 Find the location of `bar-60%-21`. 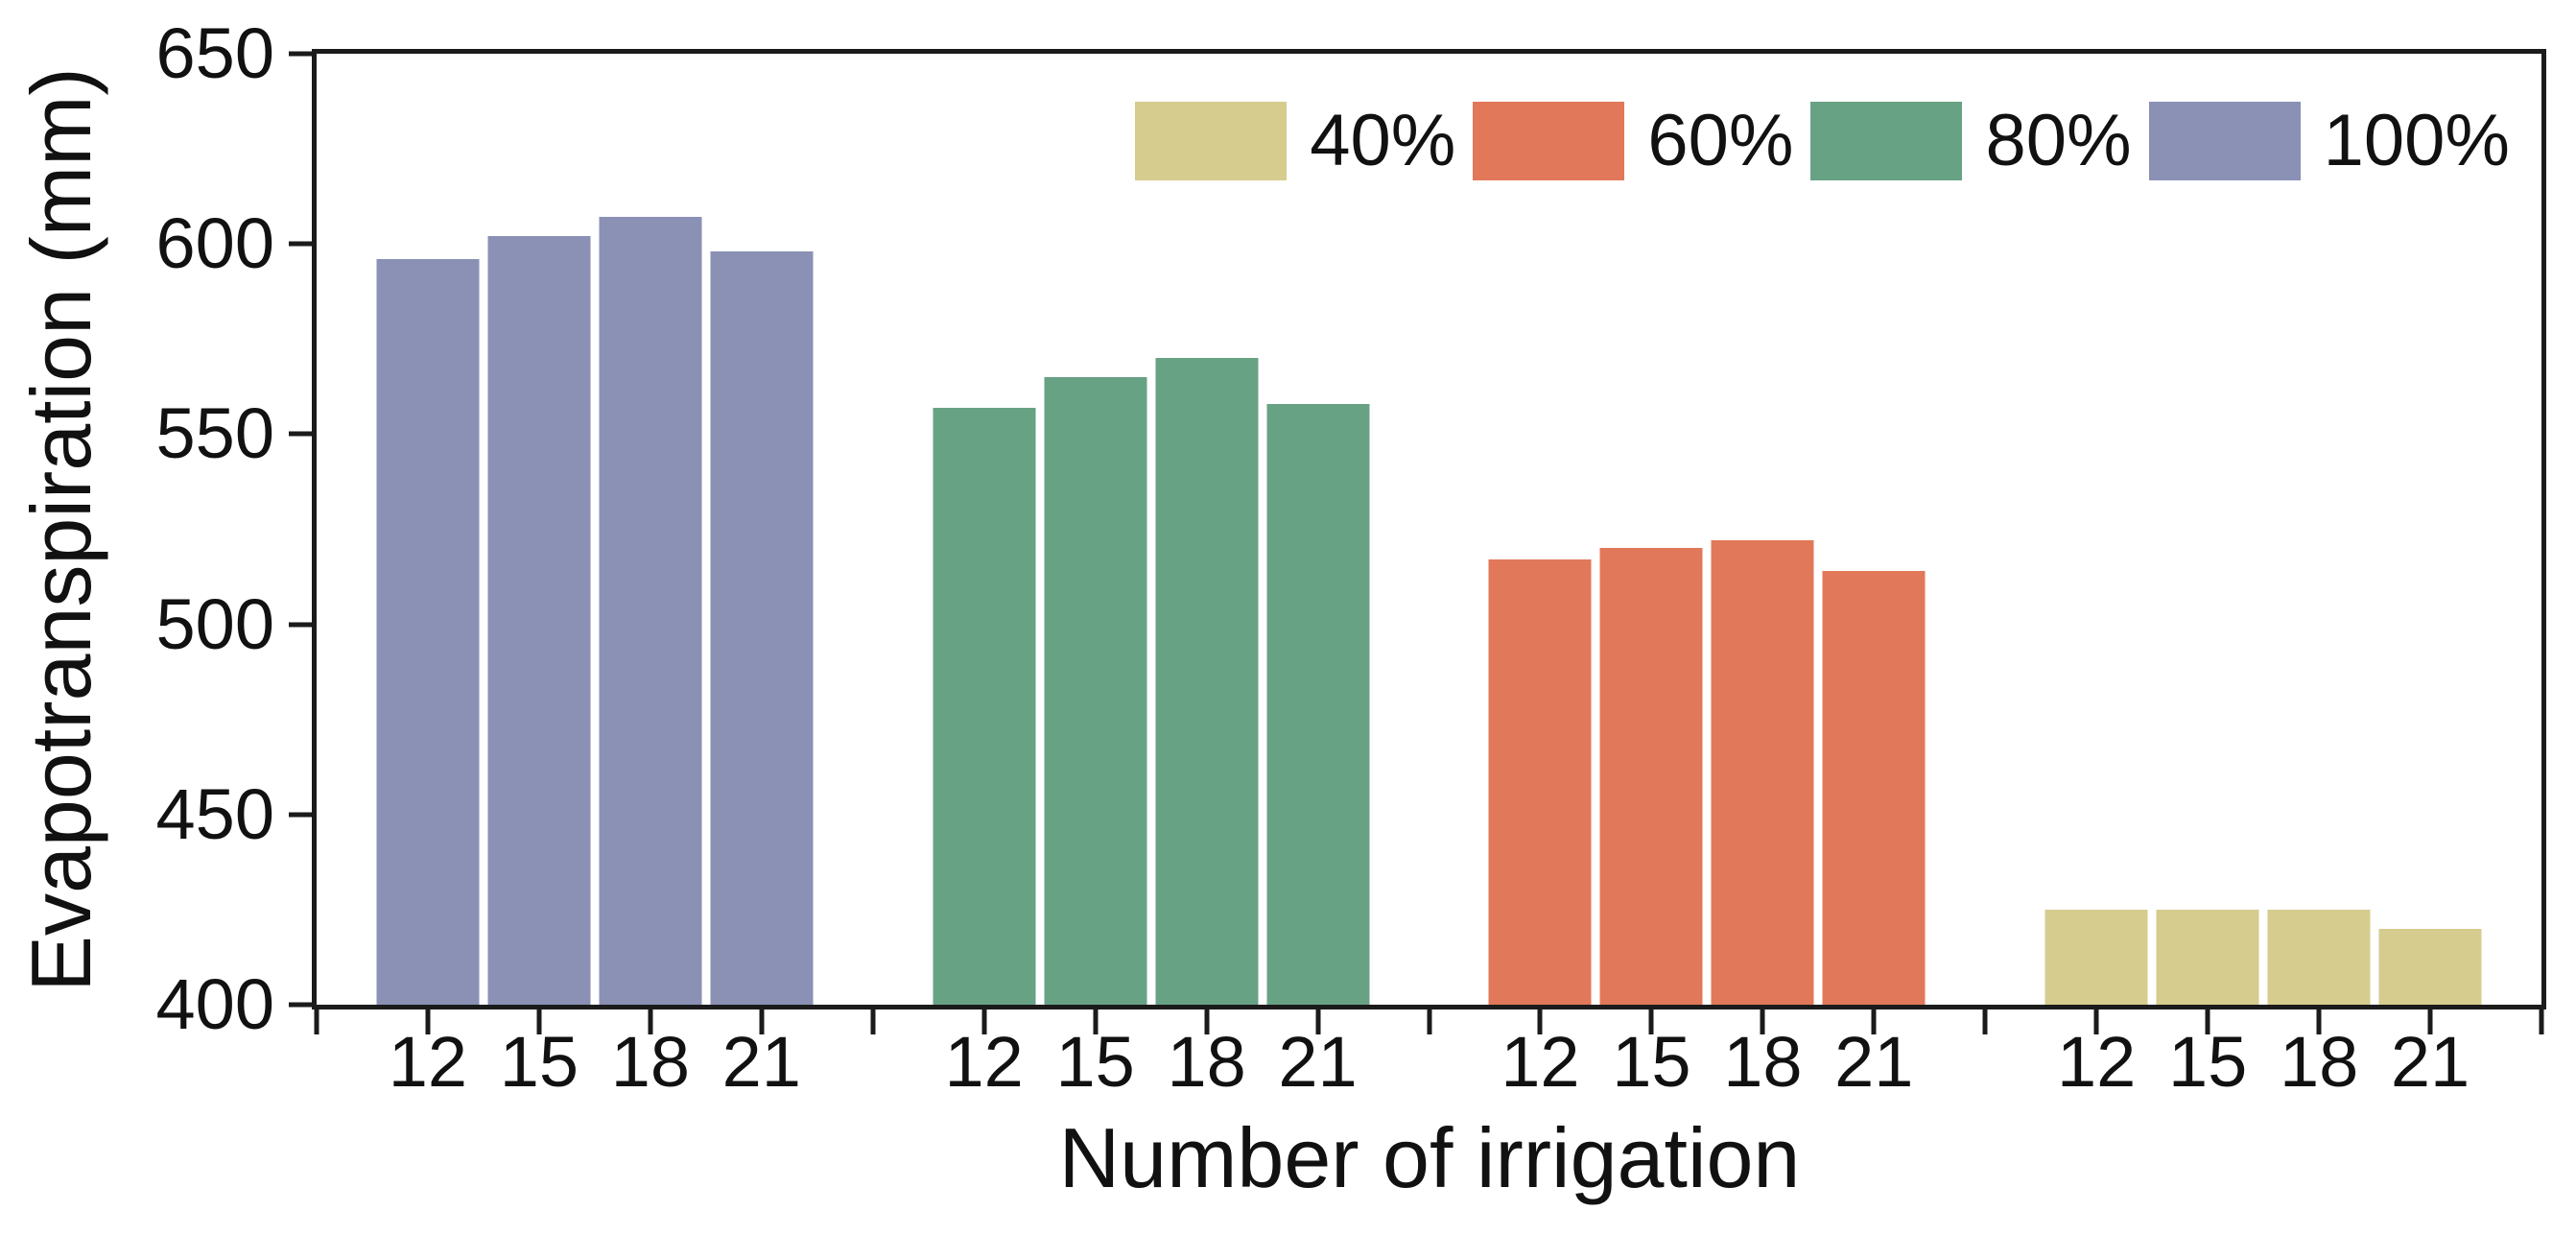

bar-60%-21 is located at coordinates (1874, 788).